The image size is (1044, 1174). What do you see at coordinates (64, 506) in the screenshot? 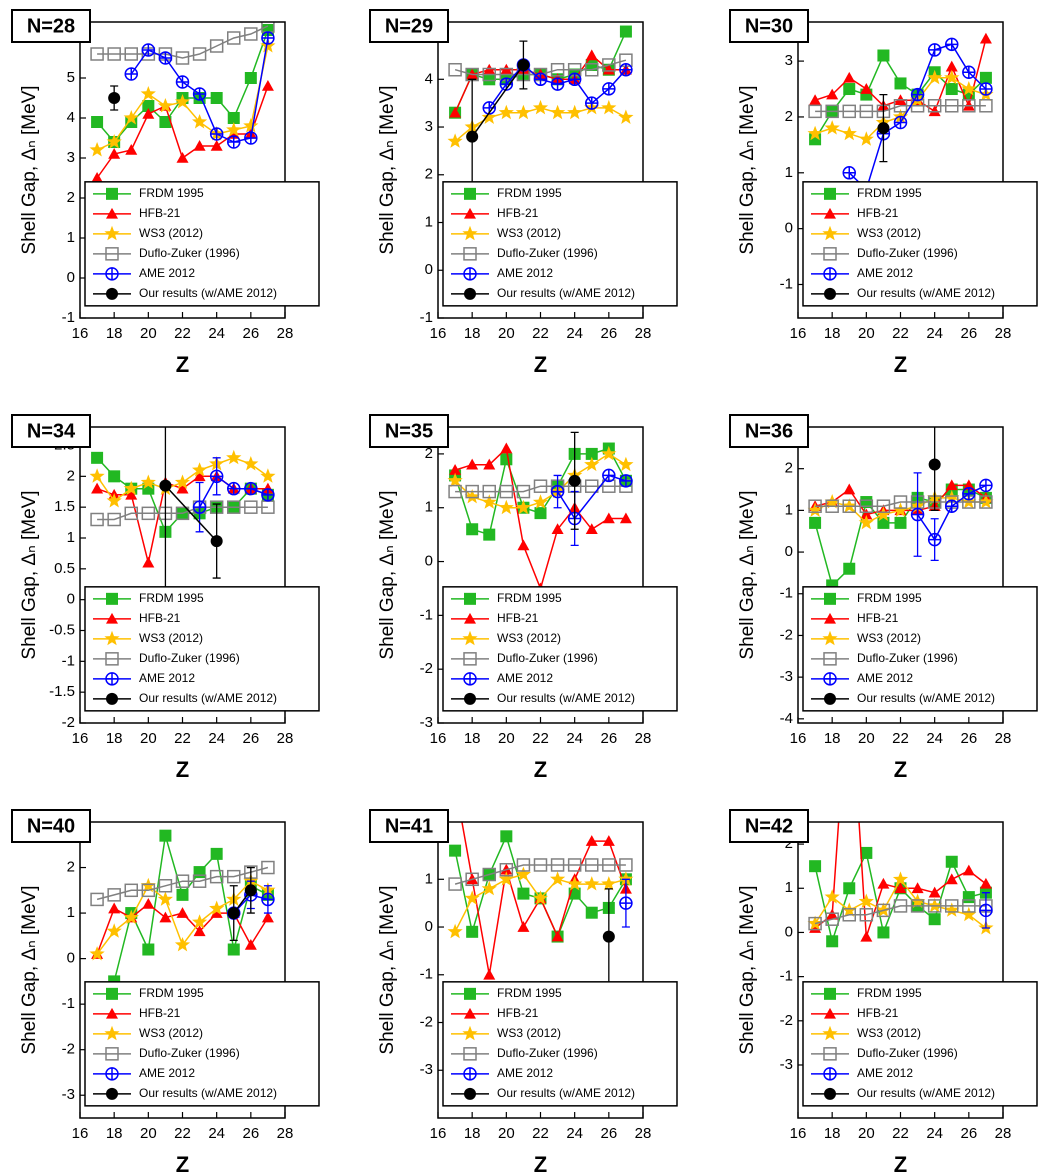
I see `y-tick-label: 1.5` at bounding box center [64, 506].